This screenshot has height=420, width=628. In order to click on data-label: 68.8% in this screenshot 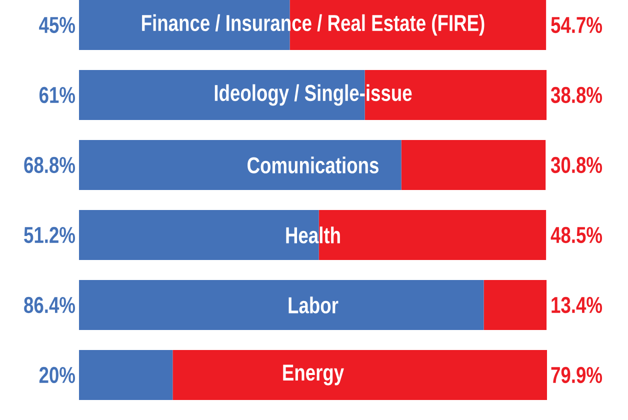, I will do `click(49, 165)`.